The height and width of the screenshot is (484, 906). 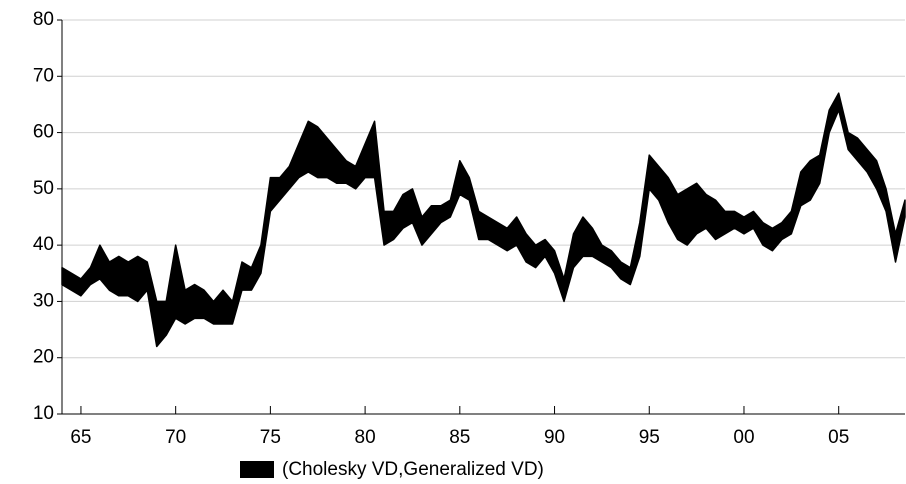 What do you see at coordinates (838, 437) in the screenshot?
I see `x-tick-label: 05` at bounding box center [838, 437].